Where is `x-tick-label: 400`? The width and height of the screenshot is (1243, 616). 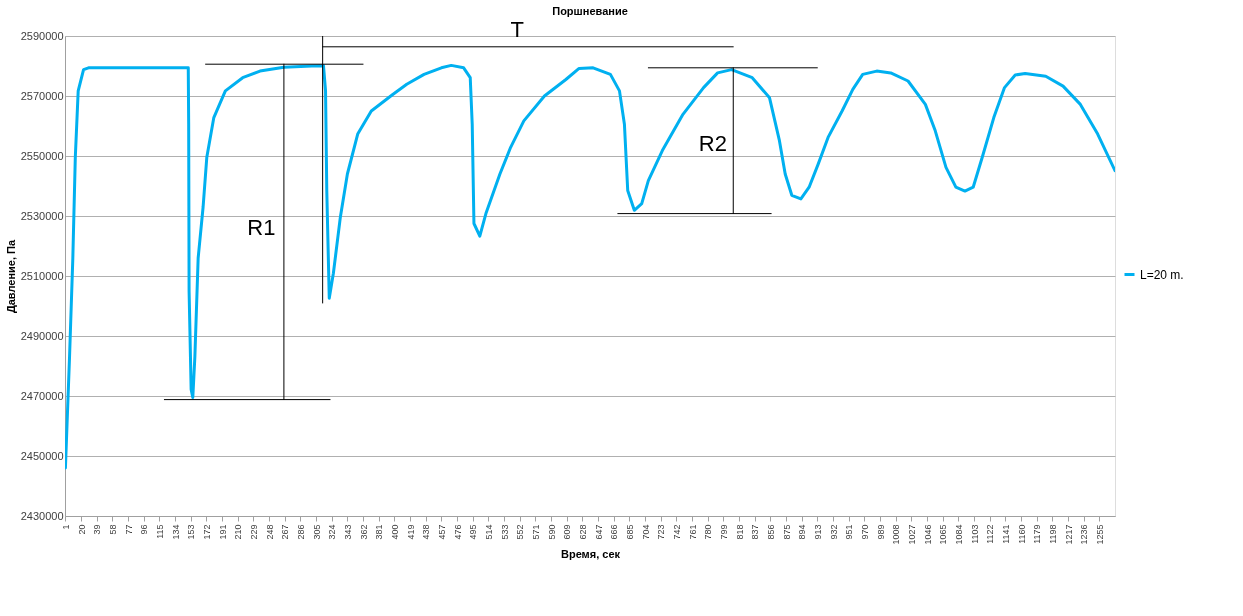 x-tick-label: 400 is located at coordinates (394, 532).